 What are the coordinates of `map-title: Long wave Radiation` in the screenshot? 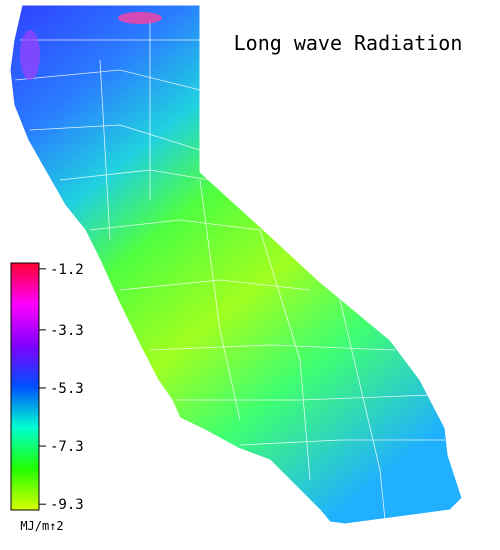 It's located at (348, 43).